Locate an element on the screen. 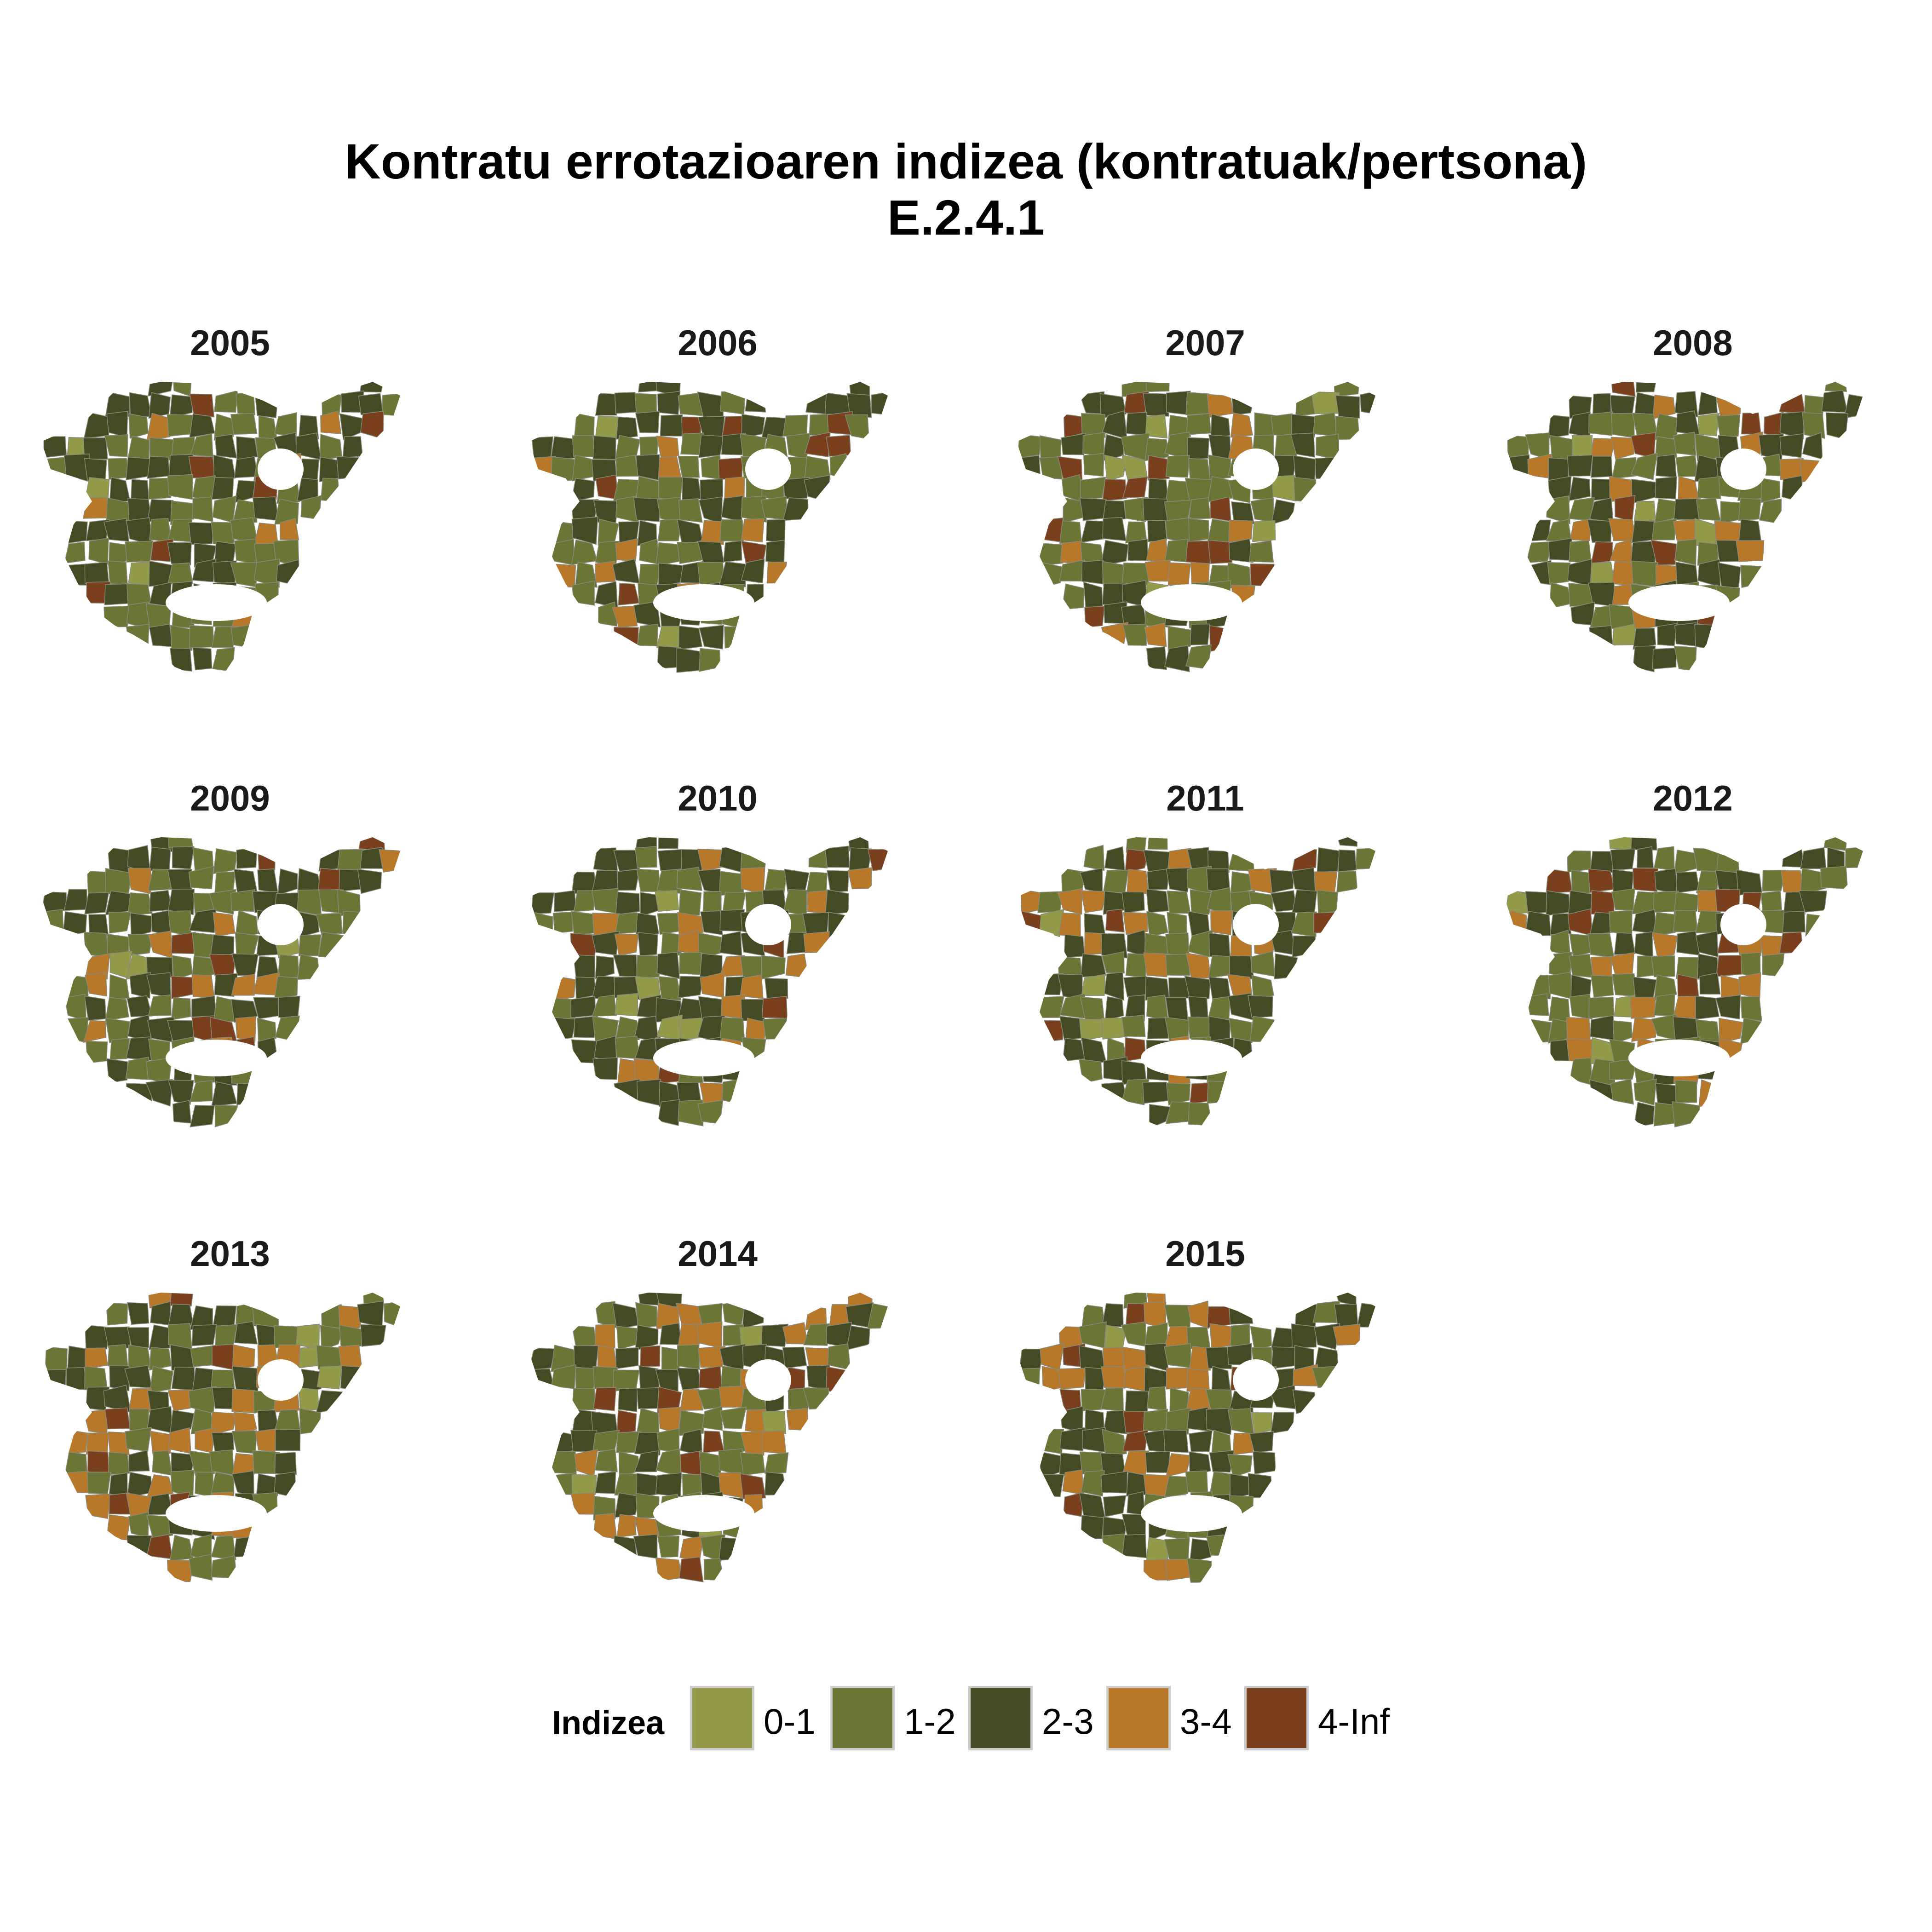 This screenshot has width=1932, height=1932. legend-label: 0-1 is located at coordinates (790, 1721).